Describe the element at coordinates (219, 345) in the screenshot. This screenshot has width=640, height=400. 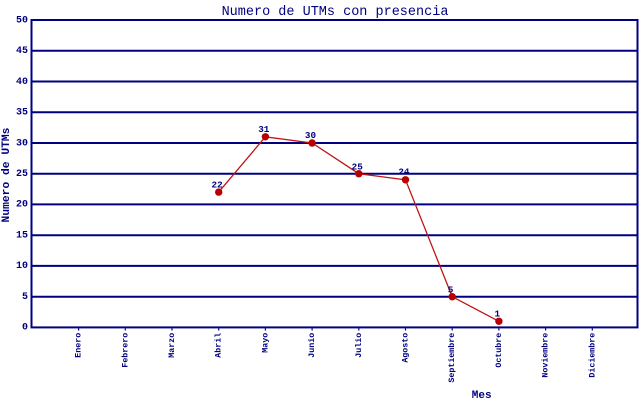
I see `svg-text: Abril` at that location.